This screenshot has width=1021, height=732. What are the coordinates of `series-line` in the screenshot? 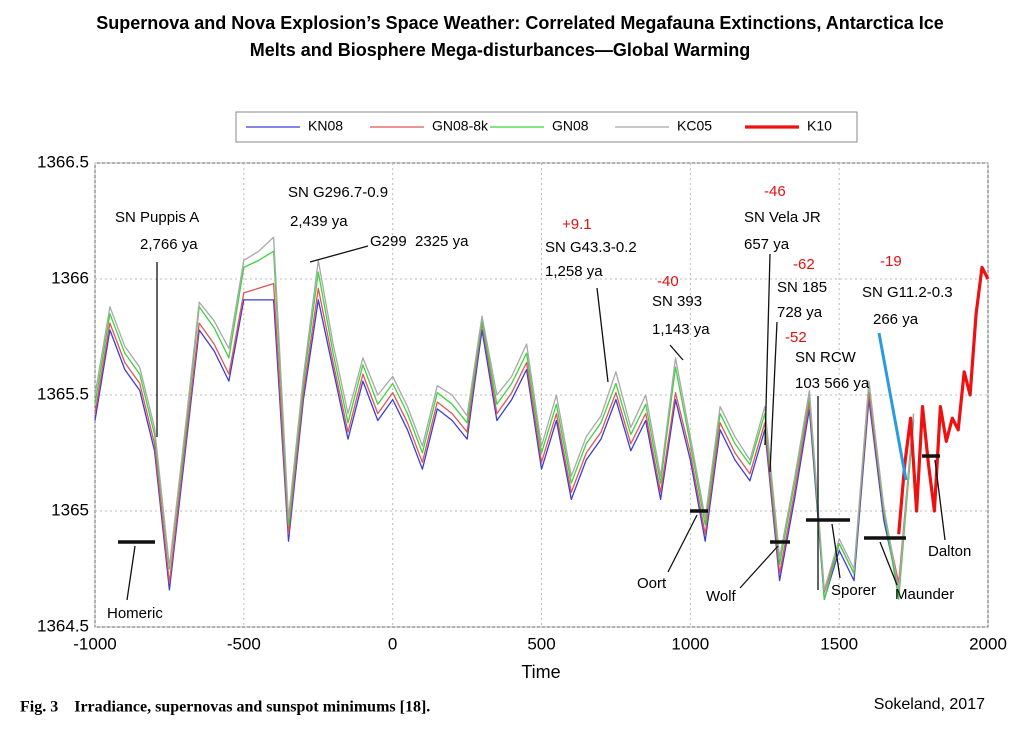 It's located at (943, 400).